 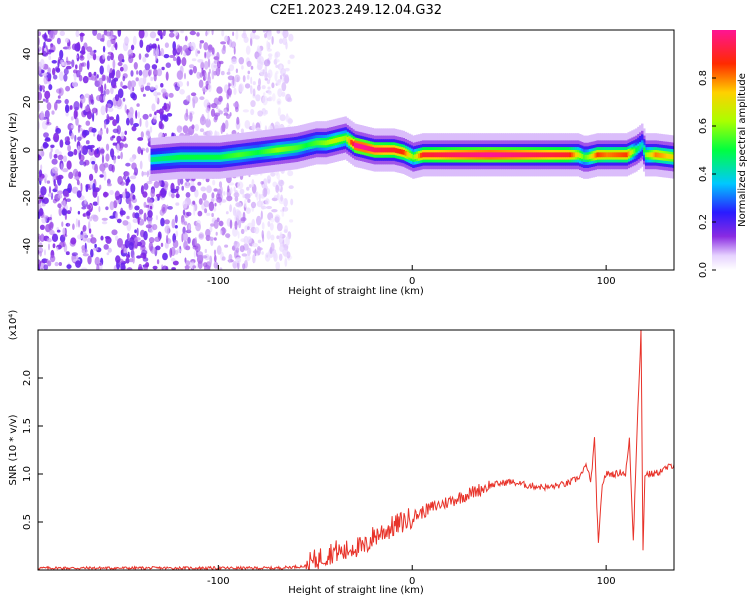 I want to click on y-tick-label: 1.5, so click(x=27, y=426).